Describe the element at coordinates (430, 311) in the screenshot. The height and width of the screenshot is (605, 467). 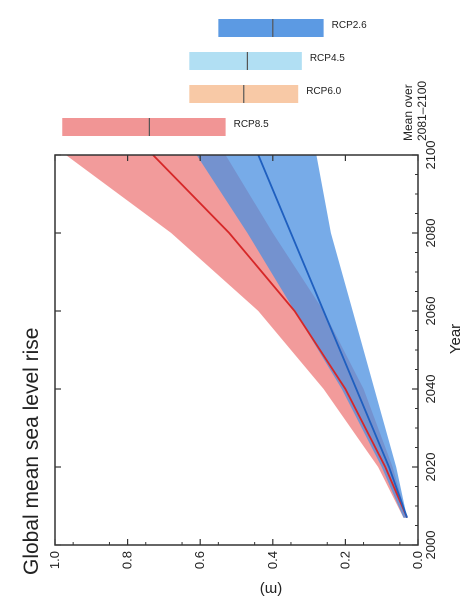
I see `x-tick-label-2060: 2060` at that location.